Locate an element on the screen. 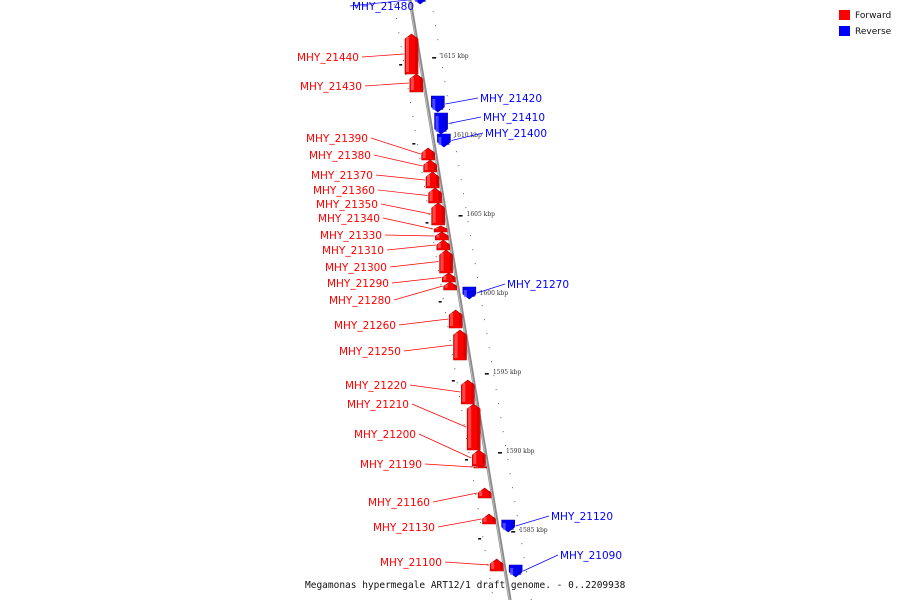 The height and width of the screenshot is (600, 900). gene-label: MHY_21350 is located at coordinates (347, 205).